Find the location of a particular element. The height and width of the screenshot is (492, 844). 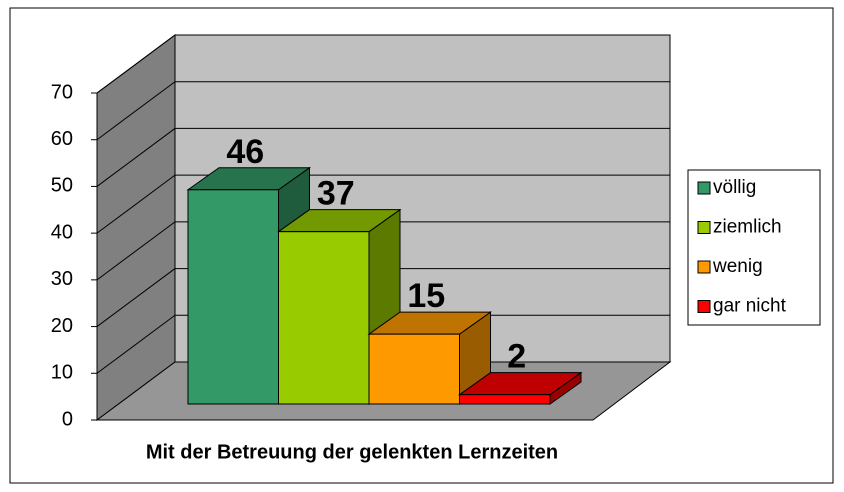

data-label: 46 is located at coordinates (245, 152).